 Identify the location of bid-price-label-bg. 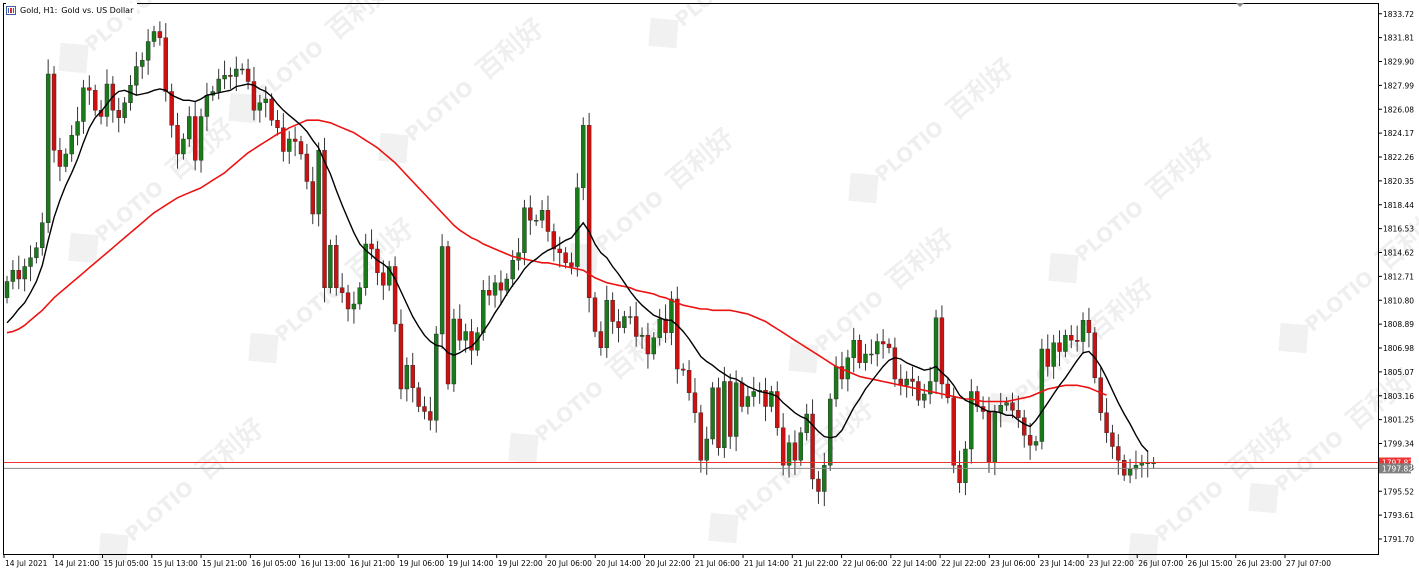
(1395, 462).